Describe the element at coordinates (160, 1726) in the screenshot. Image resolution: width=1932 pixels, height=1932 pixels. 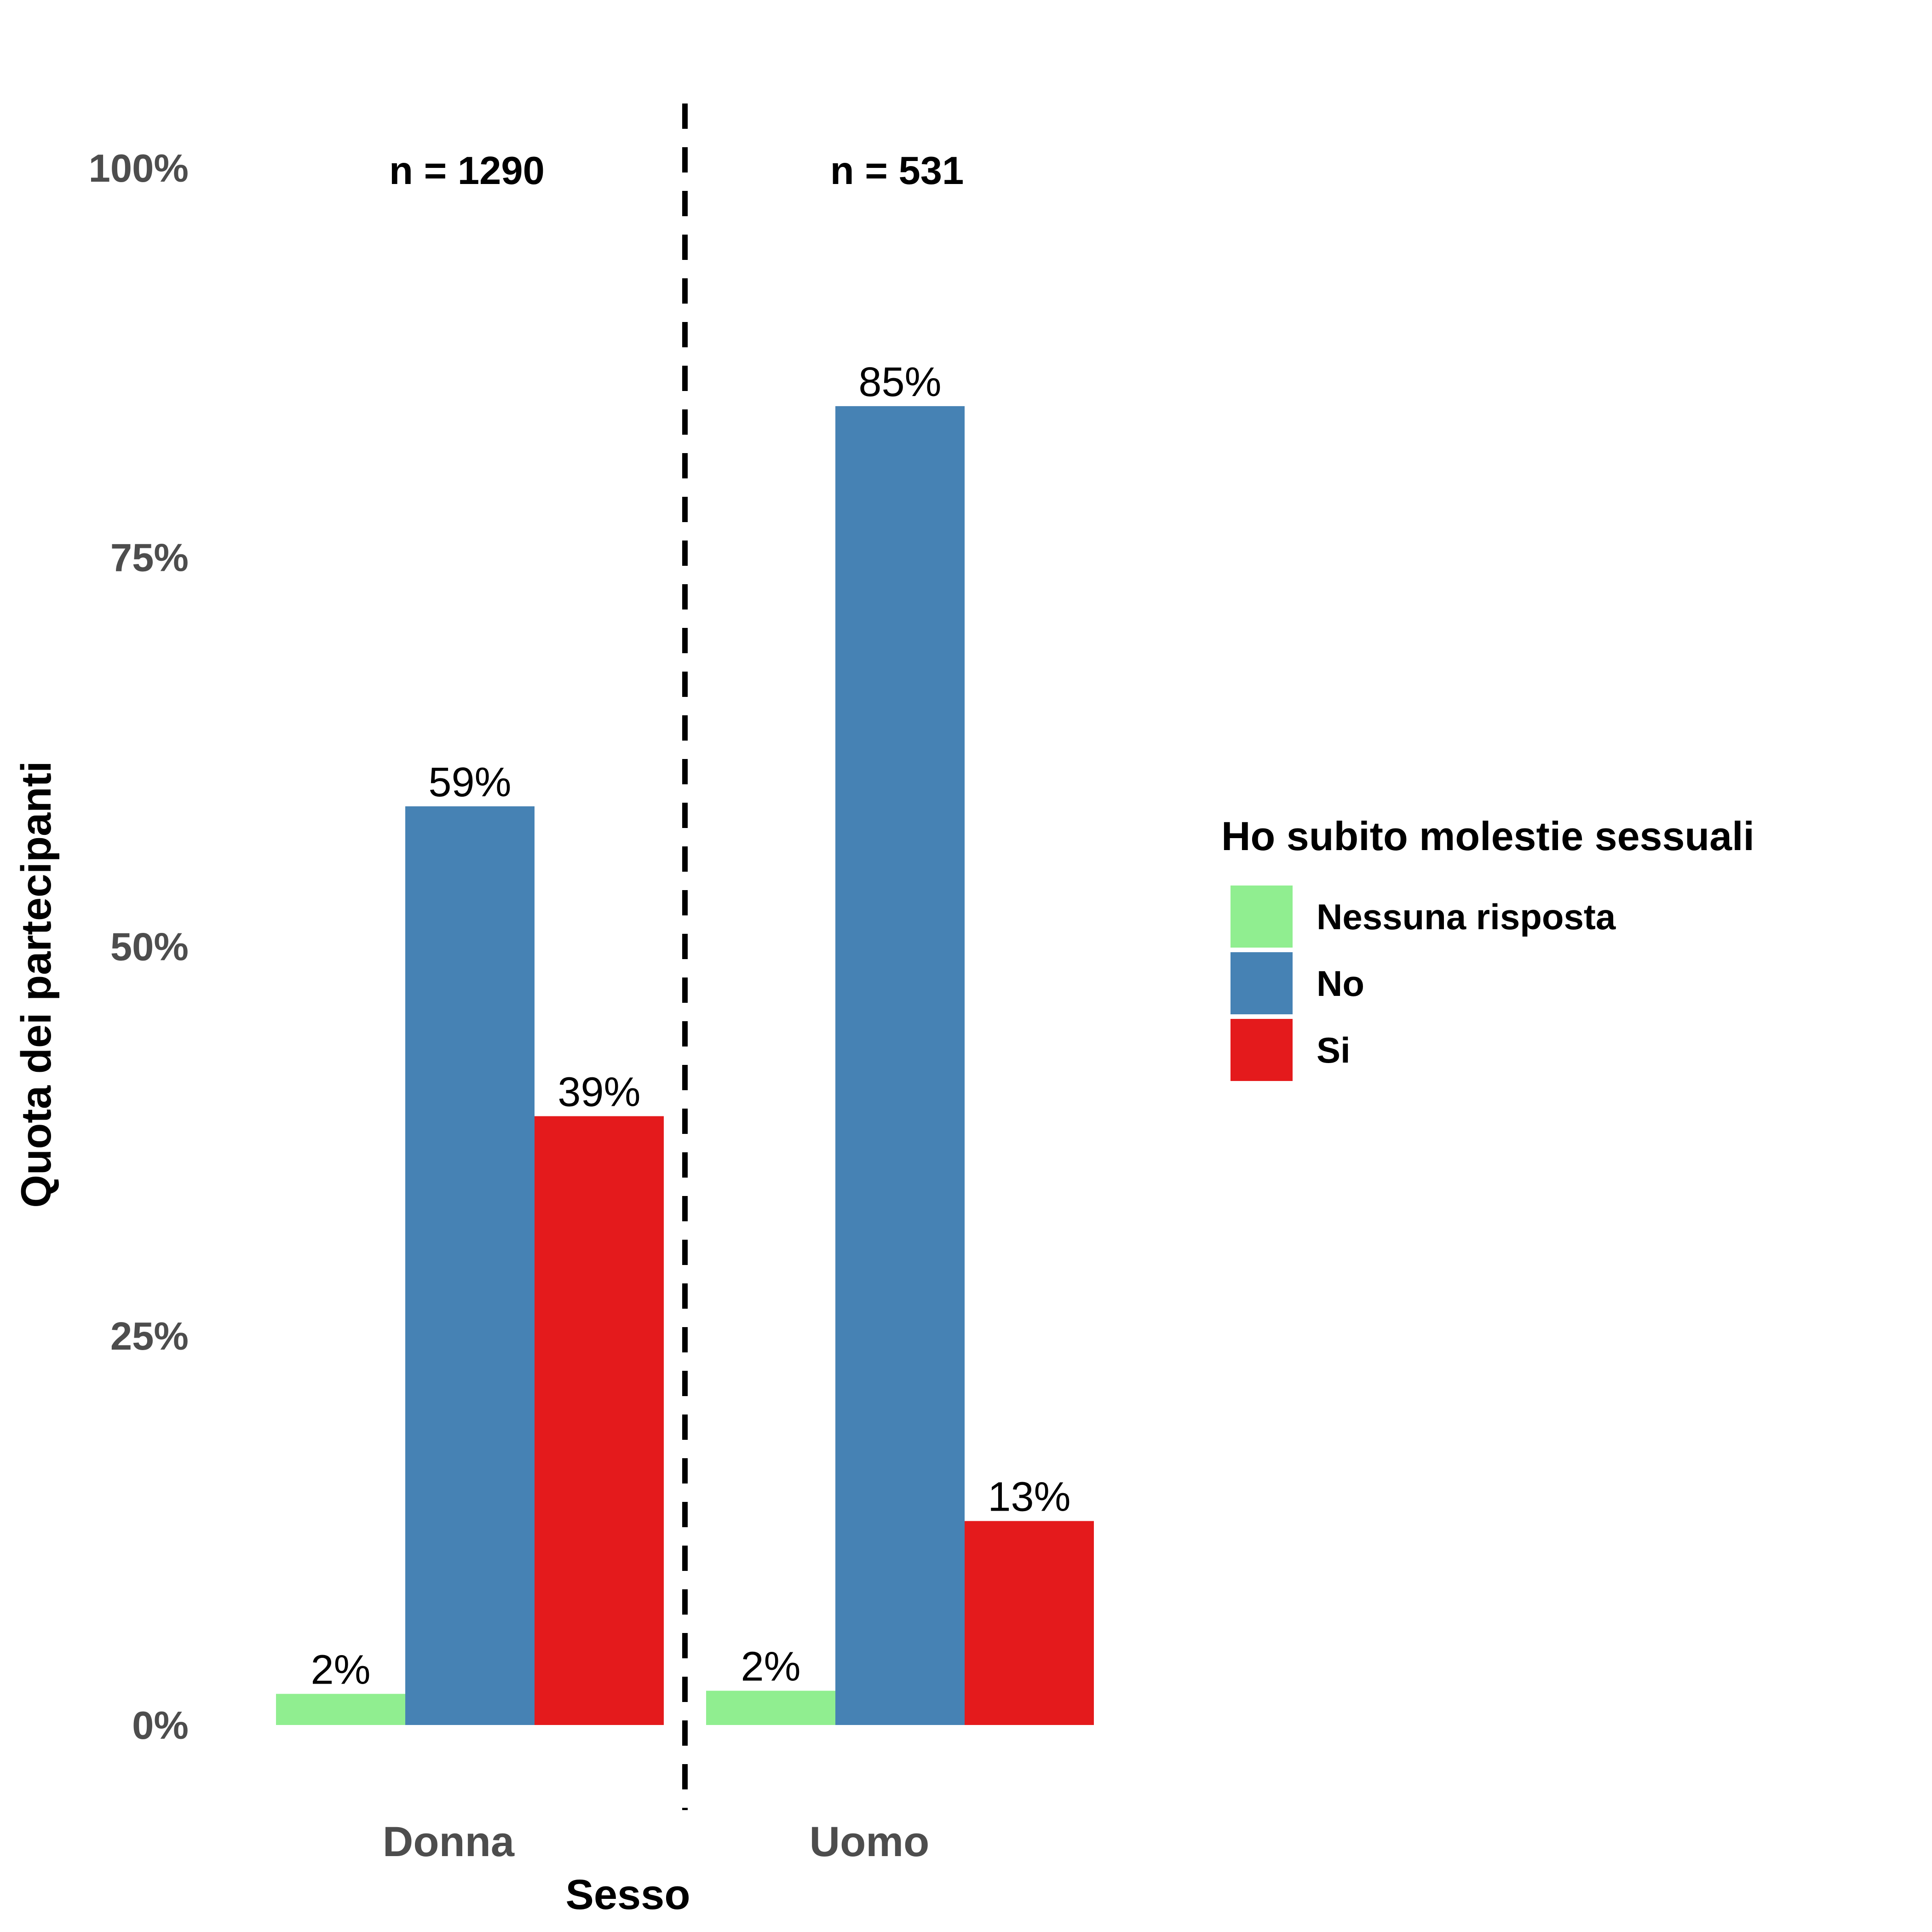
I see `y-tick-label: 0%` at that location.